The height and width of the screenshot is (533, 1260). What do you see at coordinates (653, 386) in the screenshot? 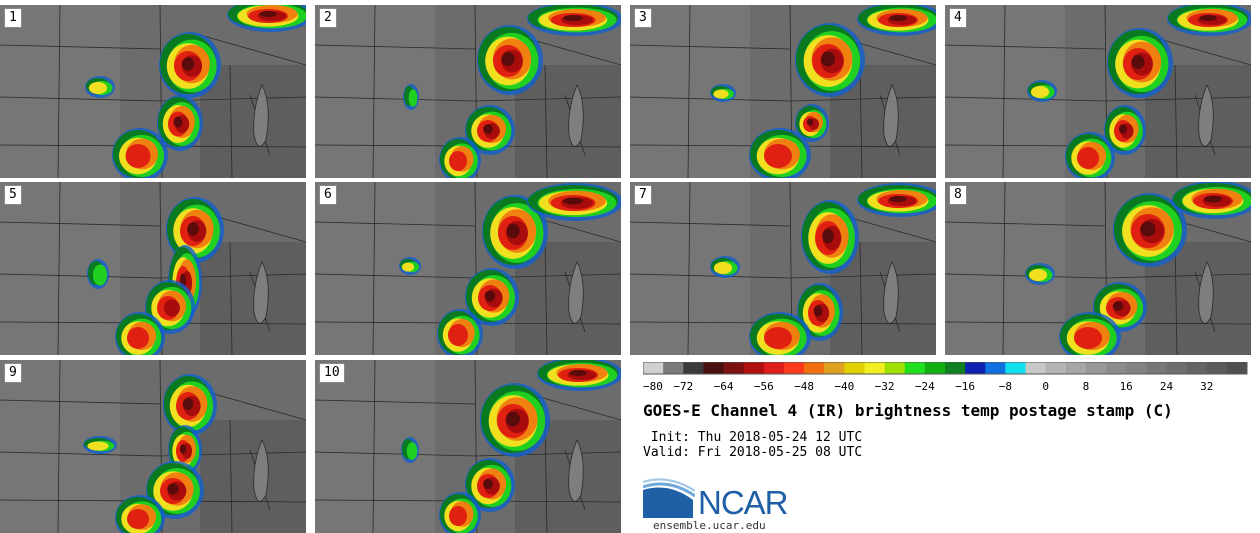
I see `colorbar-tick-label: −80` at bounding box center [653, 386].